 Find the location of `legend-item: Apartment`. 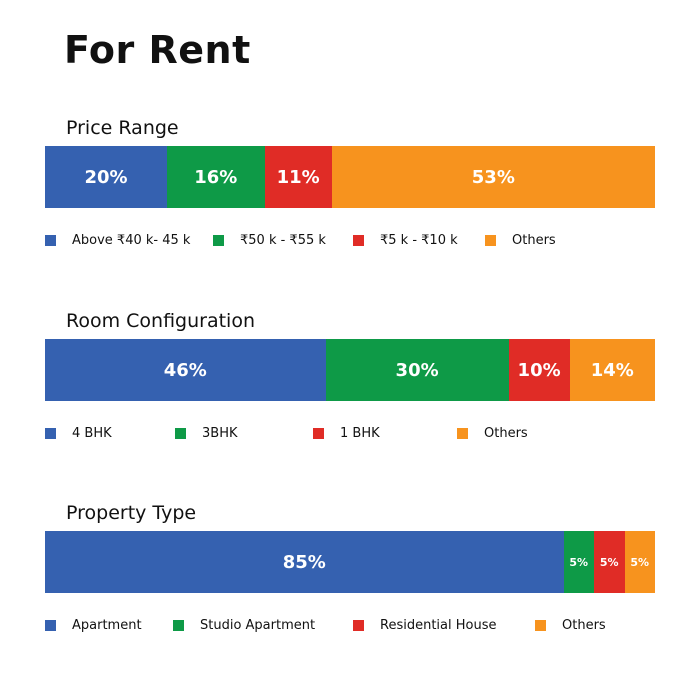

legend-item: Apartment is located at coordinates (93, 625).